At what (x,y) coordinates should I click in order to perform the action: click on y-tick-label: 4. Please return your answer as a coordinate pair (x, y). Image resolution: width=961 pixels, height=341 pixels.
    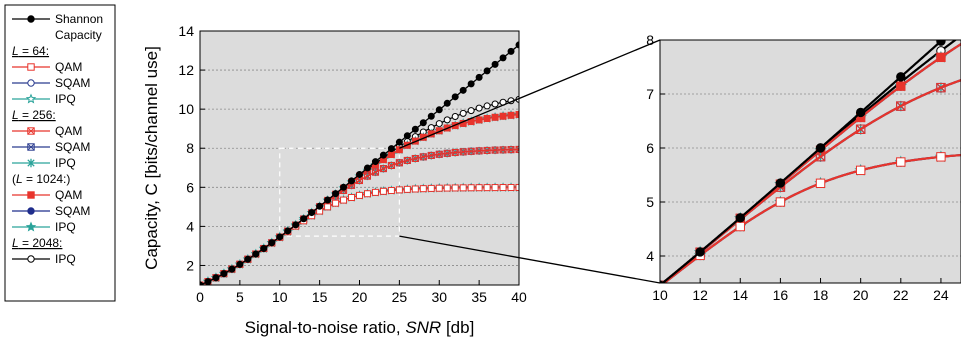
    Looking at the image, I should click on (650, 256).